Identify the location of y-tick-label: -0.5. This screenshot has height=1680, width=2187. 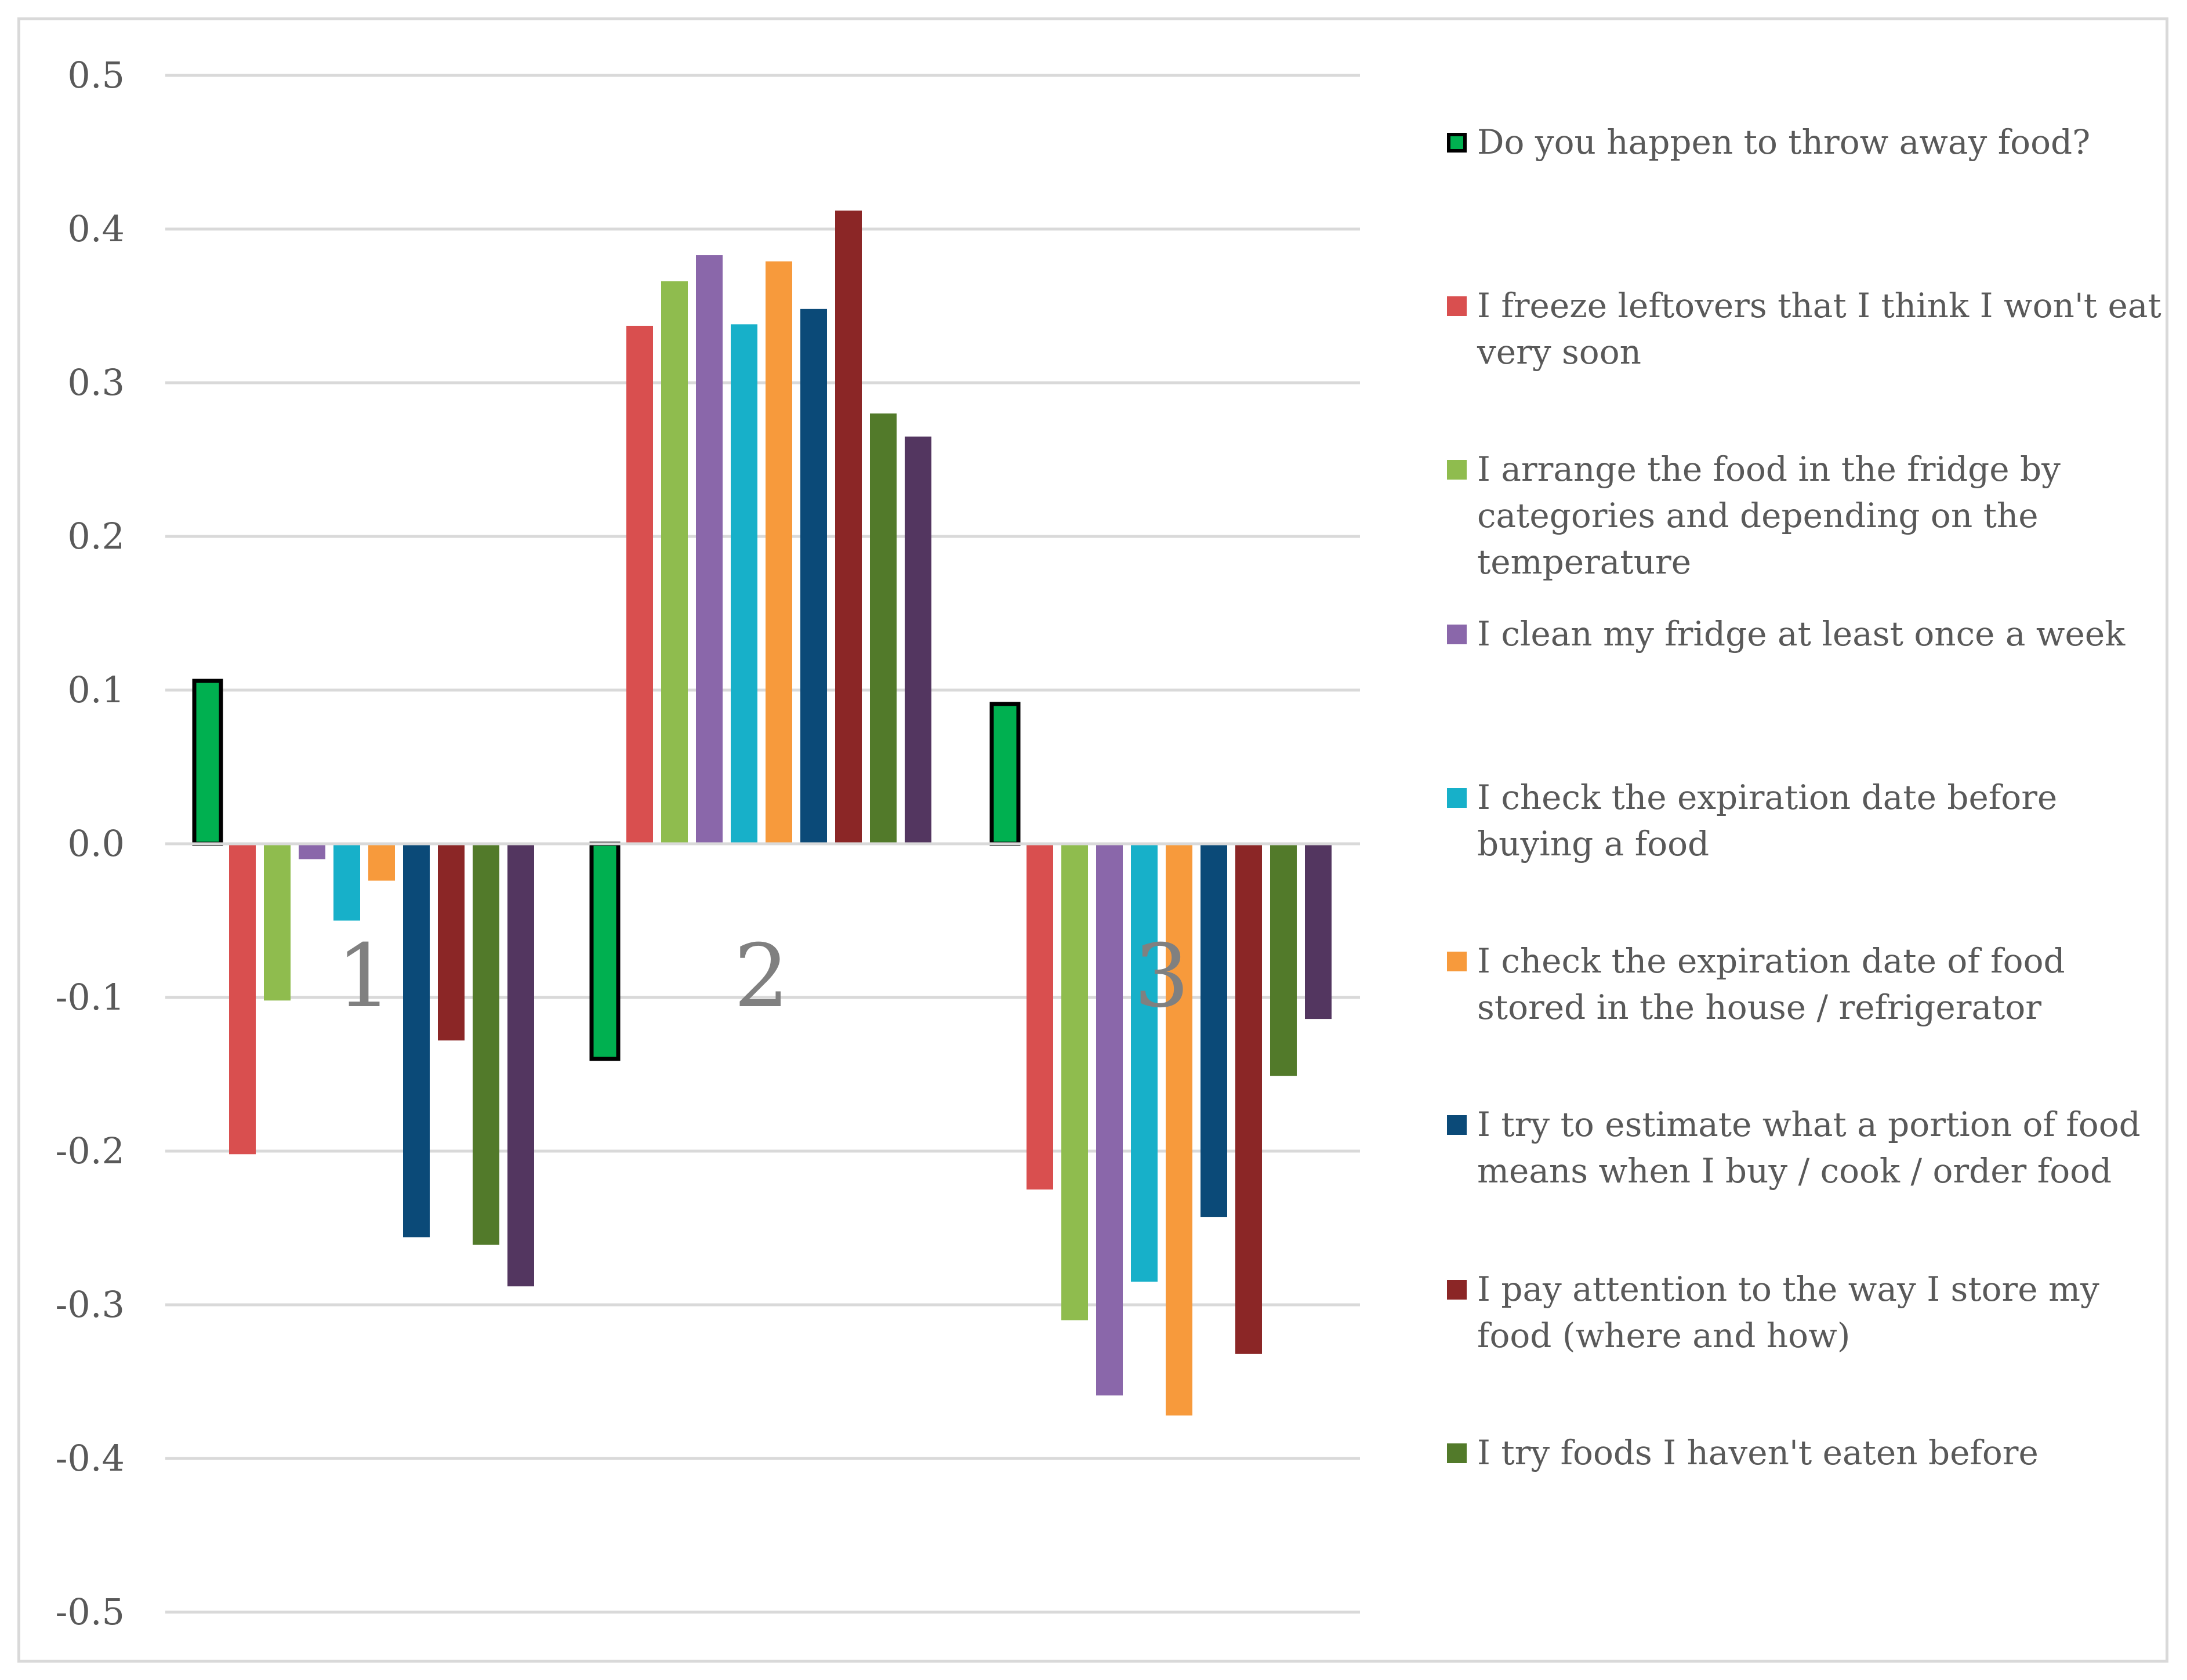
(90, 1612).